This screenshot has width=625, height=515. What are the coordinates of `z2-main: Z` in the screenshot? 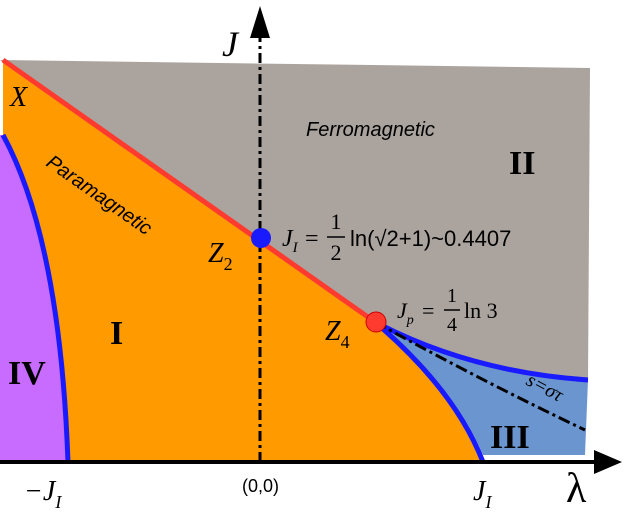 It's located at (216, 253).